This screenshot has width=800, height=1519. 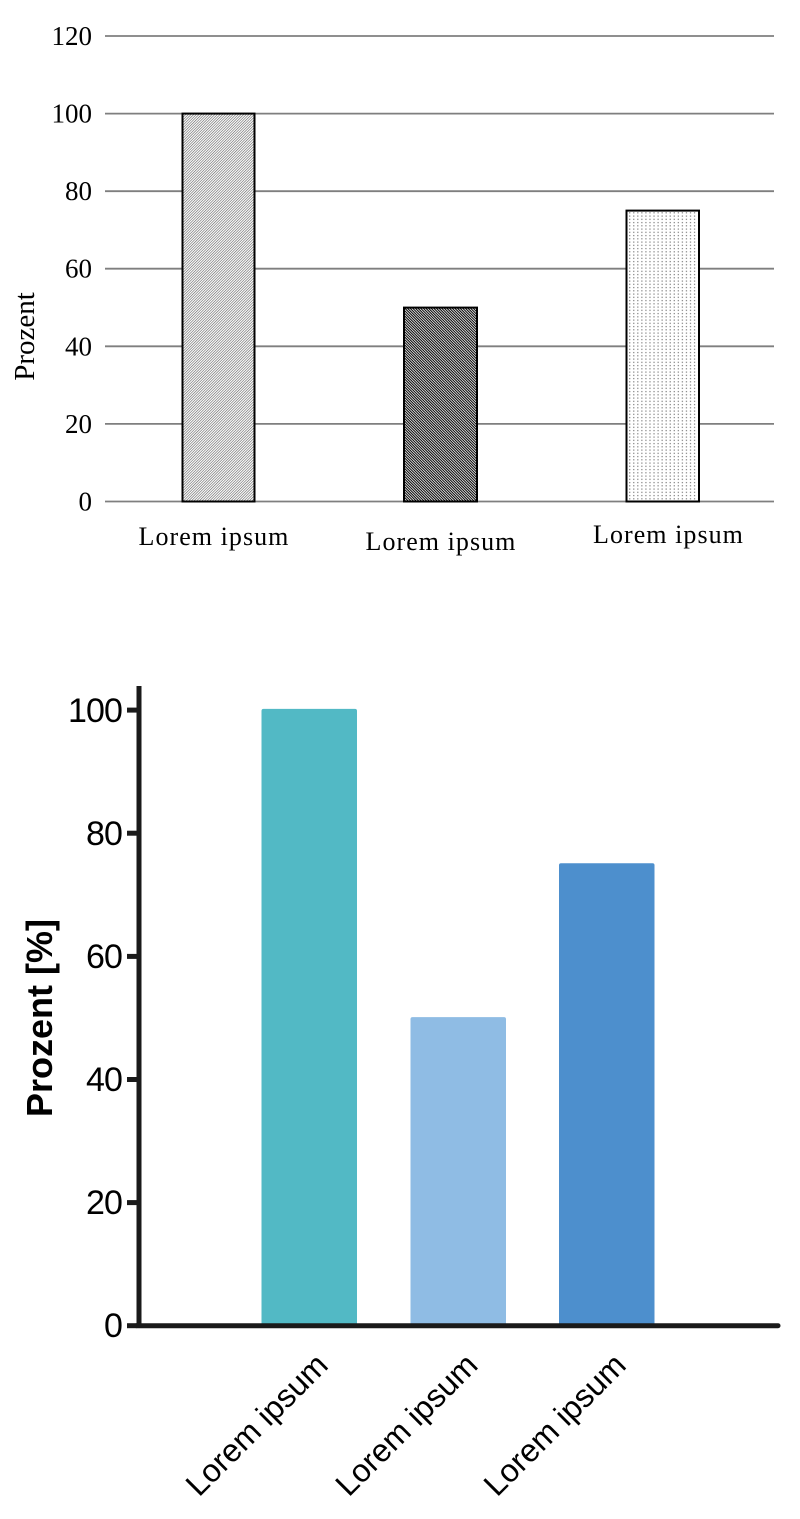 I want to click on svg-text: Prozent, so click(x=25, y=336).